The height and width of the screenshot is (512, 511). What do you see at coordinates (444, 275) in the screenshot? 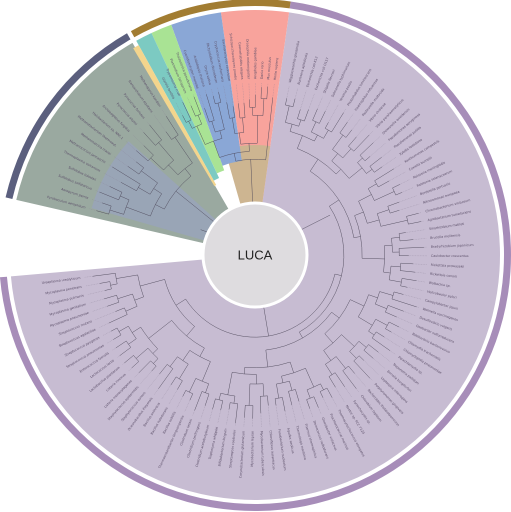
I see `leaf-label: Rickettsia conorii` at bounding box center [444, 275].